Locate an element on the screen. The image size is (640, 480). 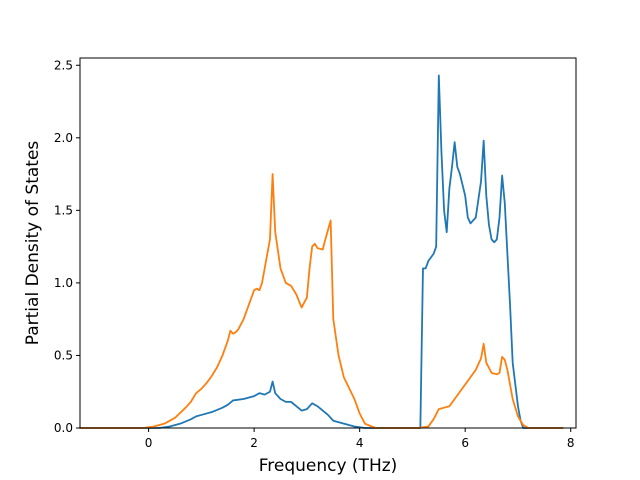
x-tick-label: 0 is located at coordinates (149, 443).